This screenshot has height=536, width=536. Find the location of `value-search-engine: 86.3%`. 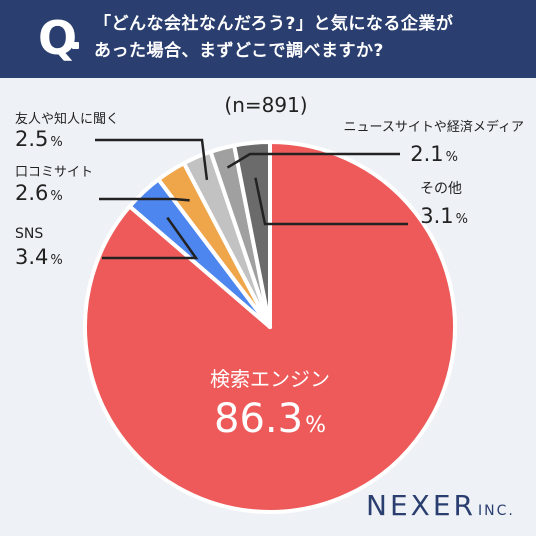

value-search-engine: 86.3% is located at coordinates (270, 419).